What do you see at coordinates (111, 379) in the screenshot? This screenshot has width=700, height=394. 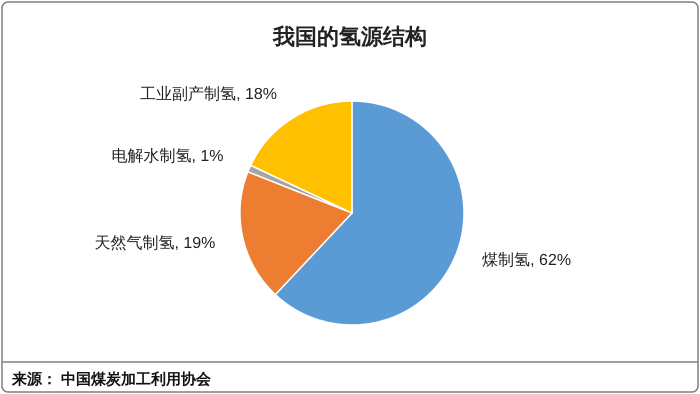 I see `source-note: 来源： 中国煤炭加工利用协会` at bounding box center [111, 379].